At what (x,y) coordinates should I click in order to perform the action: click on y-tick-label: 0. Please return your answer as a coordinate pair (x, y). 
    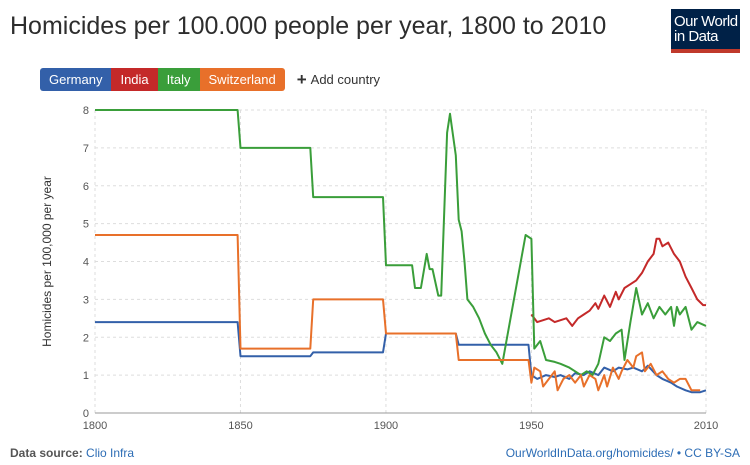
    Looking at the image, I should click on (86, 414).